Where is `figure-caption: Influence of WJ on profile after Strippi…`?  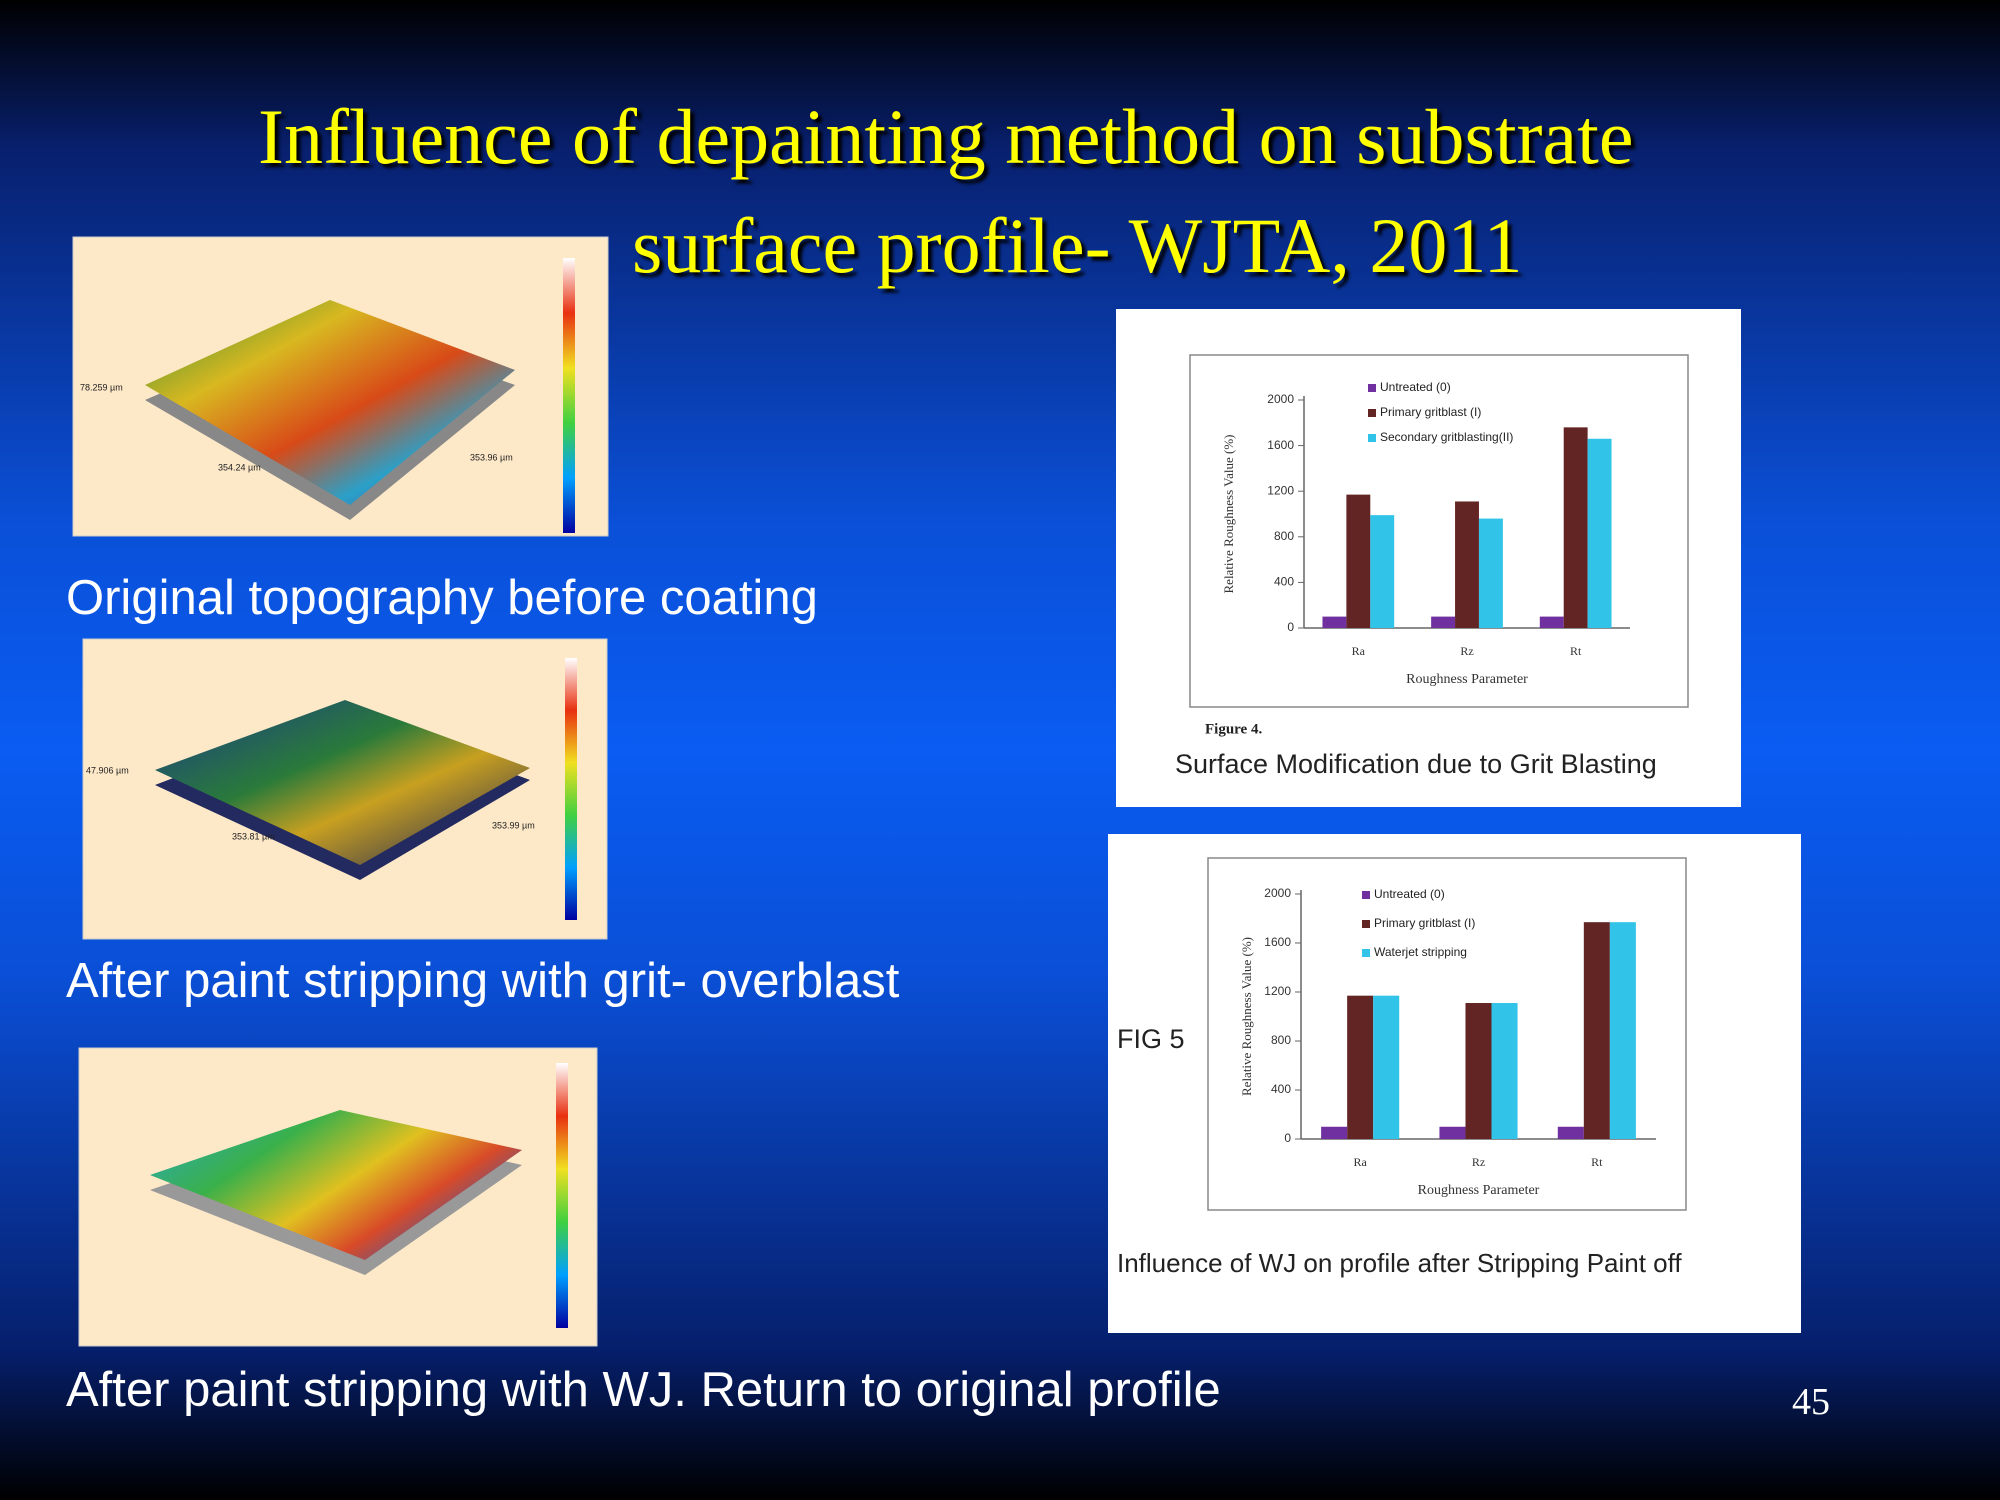 figure-caption: Influence of WJ on profile after Strippi… is located at coordinates (1399, 1263).